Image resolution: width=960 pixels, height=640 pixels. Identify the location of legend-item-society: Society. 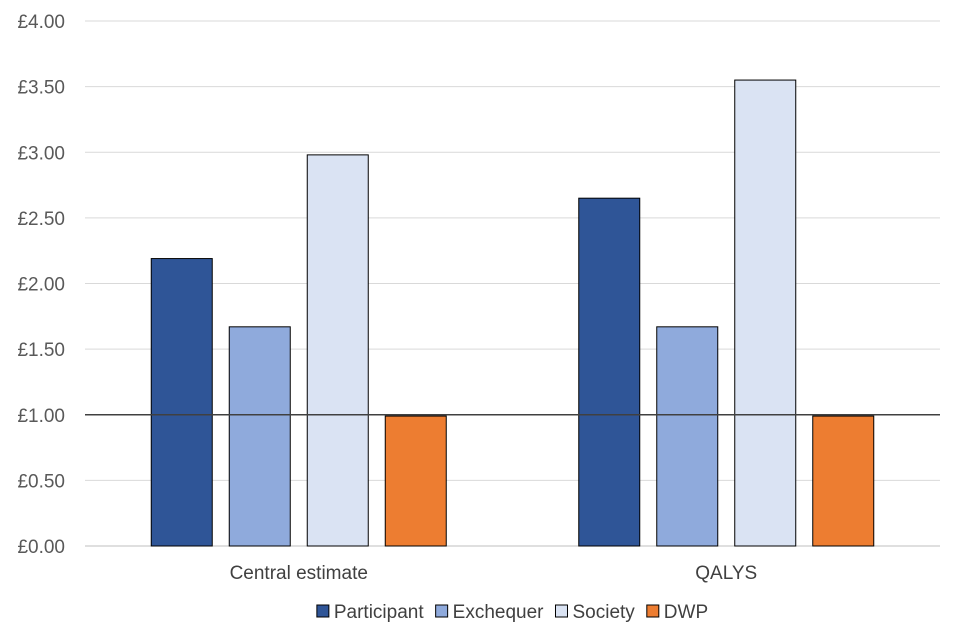
(594, 612).